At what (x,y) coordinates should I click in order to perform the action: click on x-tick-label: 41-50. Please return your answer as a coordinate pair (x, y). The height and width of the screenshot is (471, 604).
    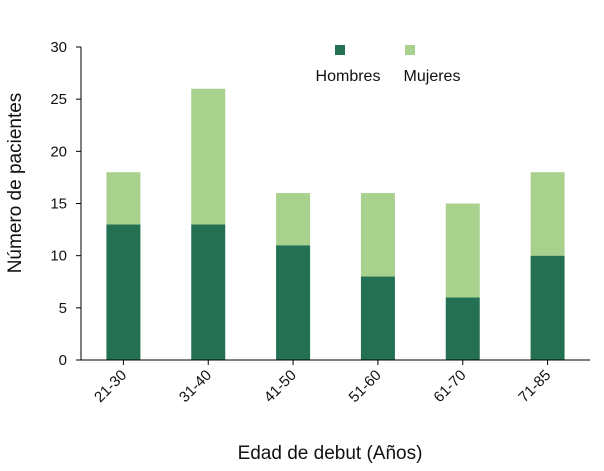
    Looking at the image, I should click on (280, 386).